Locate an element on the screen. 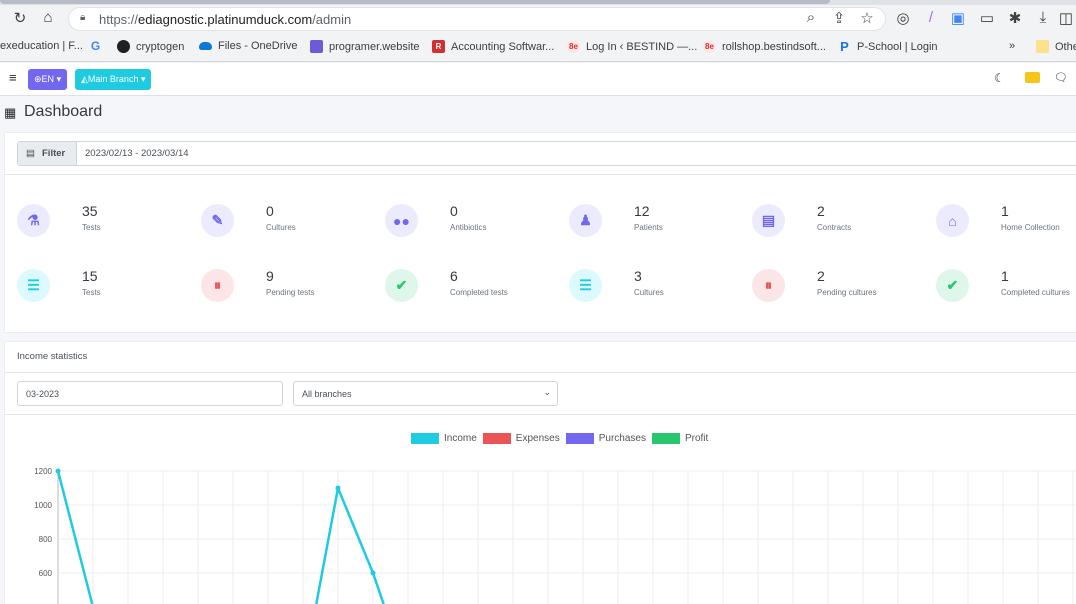  onedrive-icon is located at coordinates (205, 46).